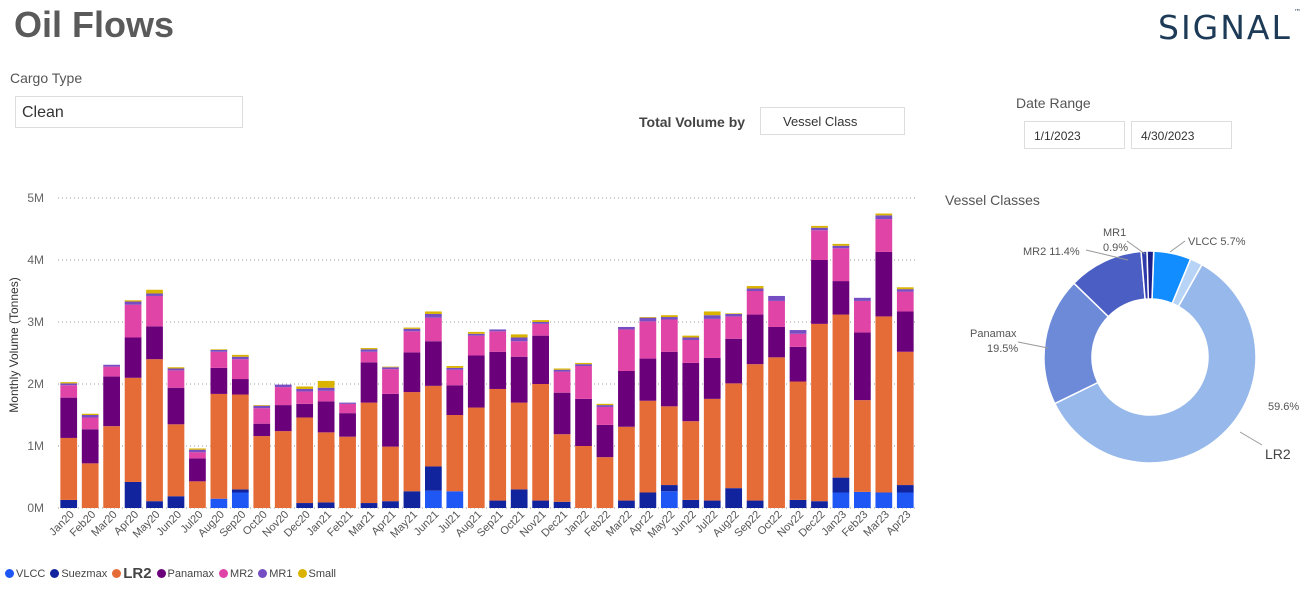 The height and width of the screenshot is (597, 1315). Describe the element at coordinates (433, 478) in the screenshot. I see `bar-suezmax-Jun21` at that location.